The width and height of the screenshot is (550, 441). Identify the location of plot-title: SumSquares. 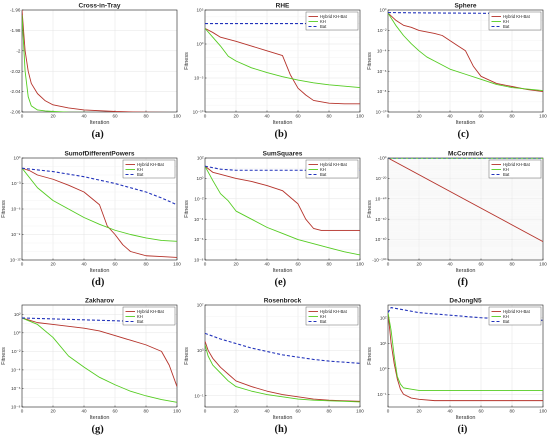
(283, 154).